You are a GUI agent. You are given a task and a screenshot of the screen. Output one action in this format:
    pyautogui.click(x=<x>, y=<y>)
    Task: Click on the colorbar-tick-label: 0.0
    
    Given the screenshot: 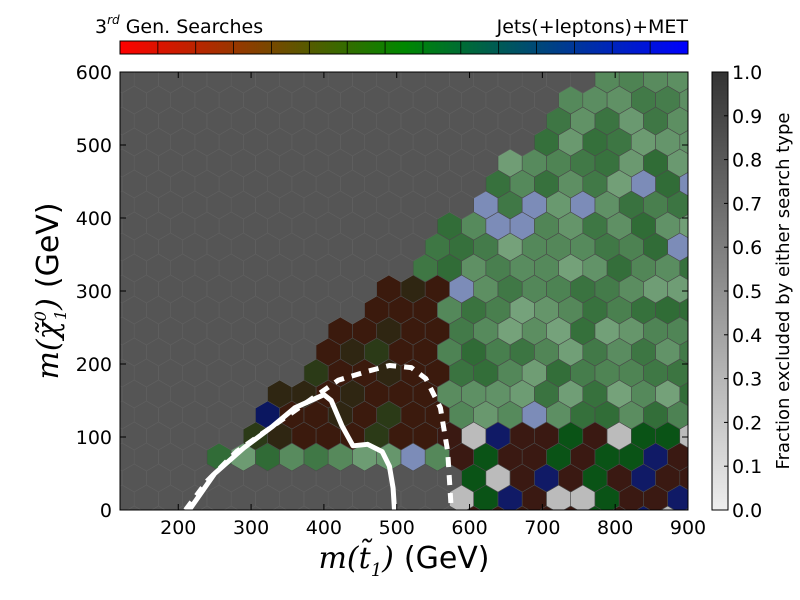 What is the action you would take?
    pyautogui.click(x=747, y=511)
    